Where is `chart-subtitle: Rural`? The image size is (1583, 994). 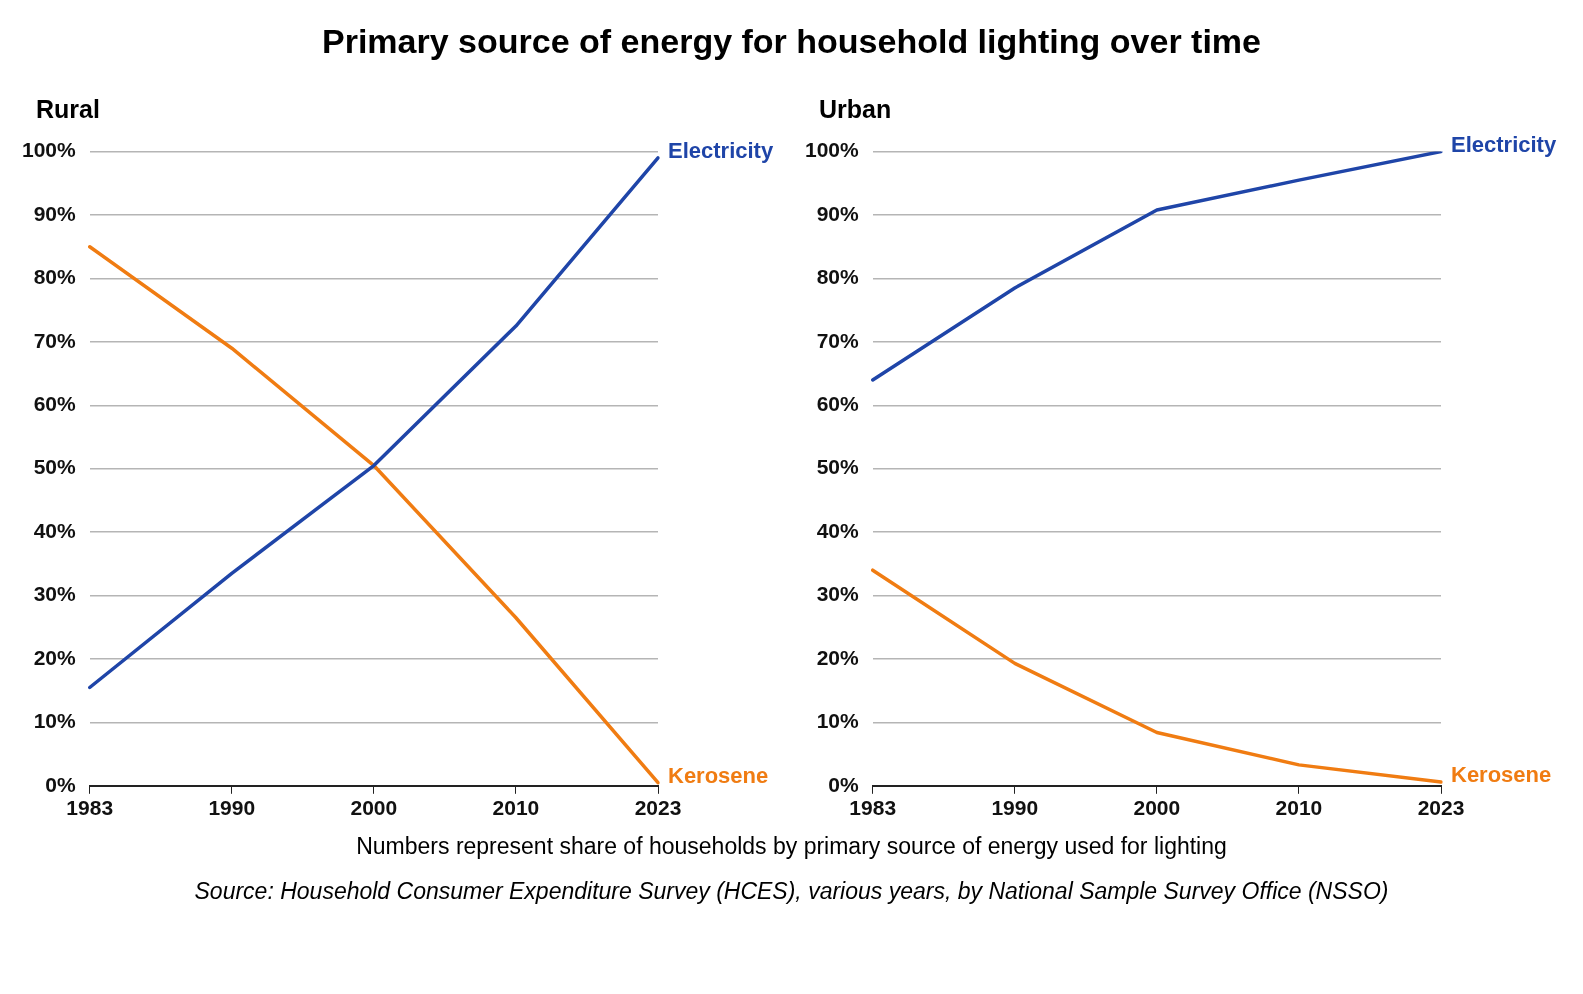 chart-subtitle: Rural is located at coordinates (68, 110).